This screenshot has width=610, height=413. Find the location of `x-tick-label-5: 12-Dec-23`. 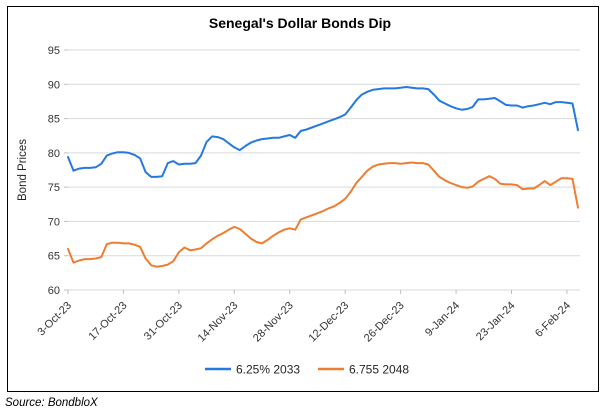

x-tick-label-5: 12-Dec-23 is located at coordinates (328, 322).